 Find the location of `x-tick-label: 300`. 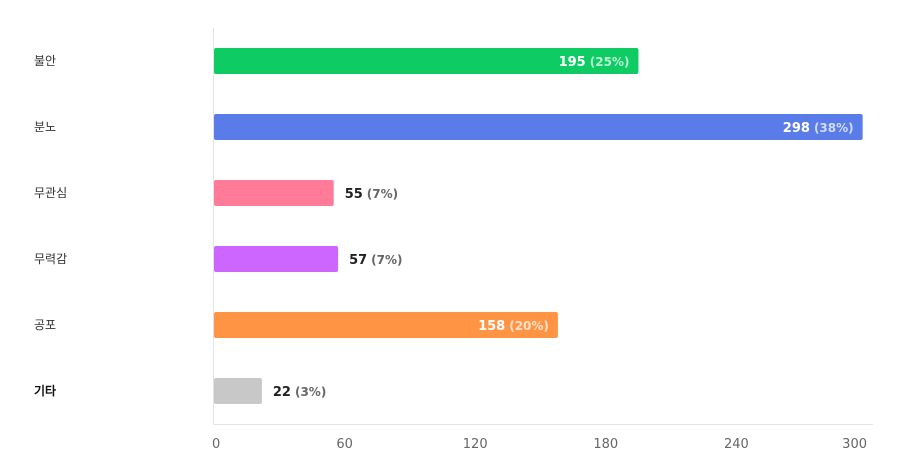

x-tick-label: 300 is located at coordinates (854, 444).